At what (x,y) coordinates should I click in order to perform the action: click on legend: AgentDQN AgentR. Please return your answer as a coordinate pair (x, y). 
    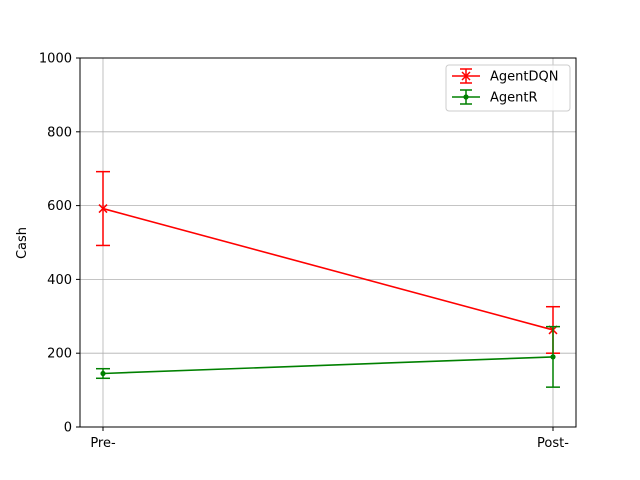
    Looking at the image, I should click on (508, 88).